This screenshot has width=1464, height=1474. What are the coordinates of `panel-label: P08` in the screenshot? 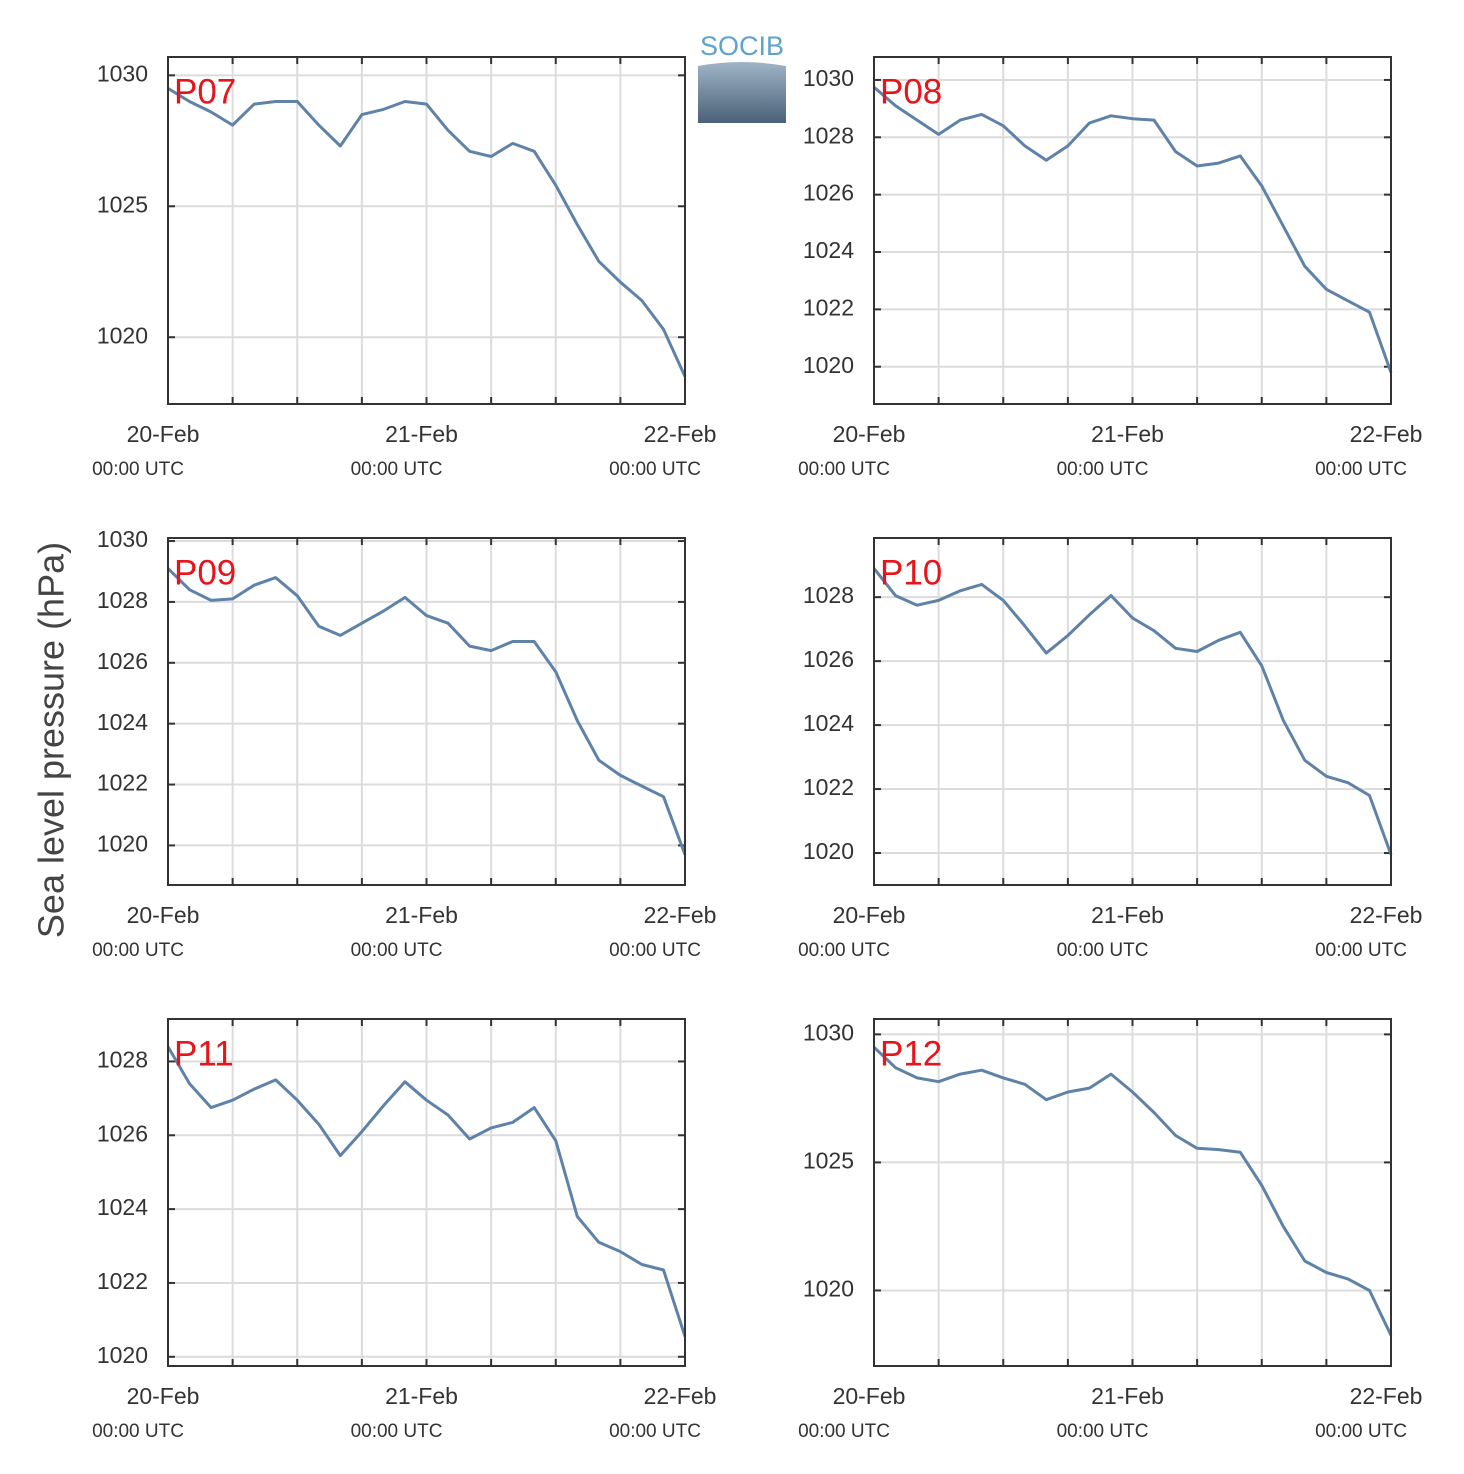 It's located at (911, 91).